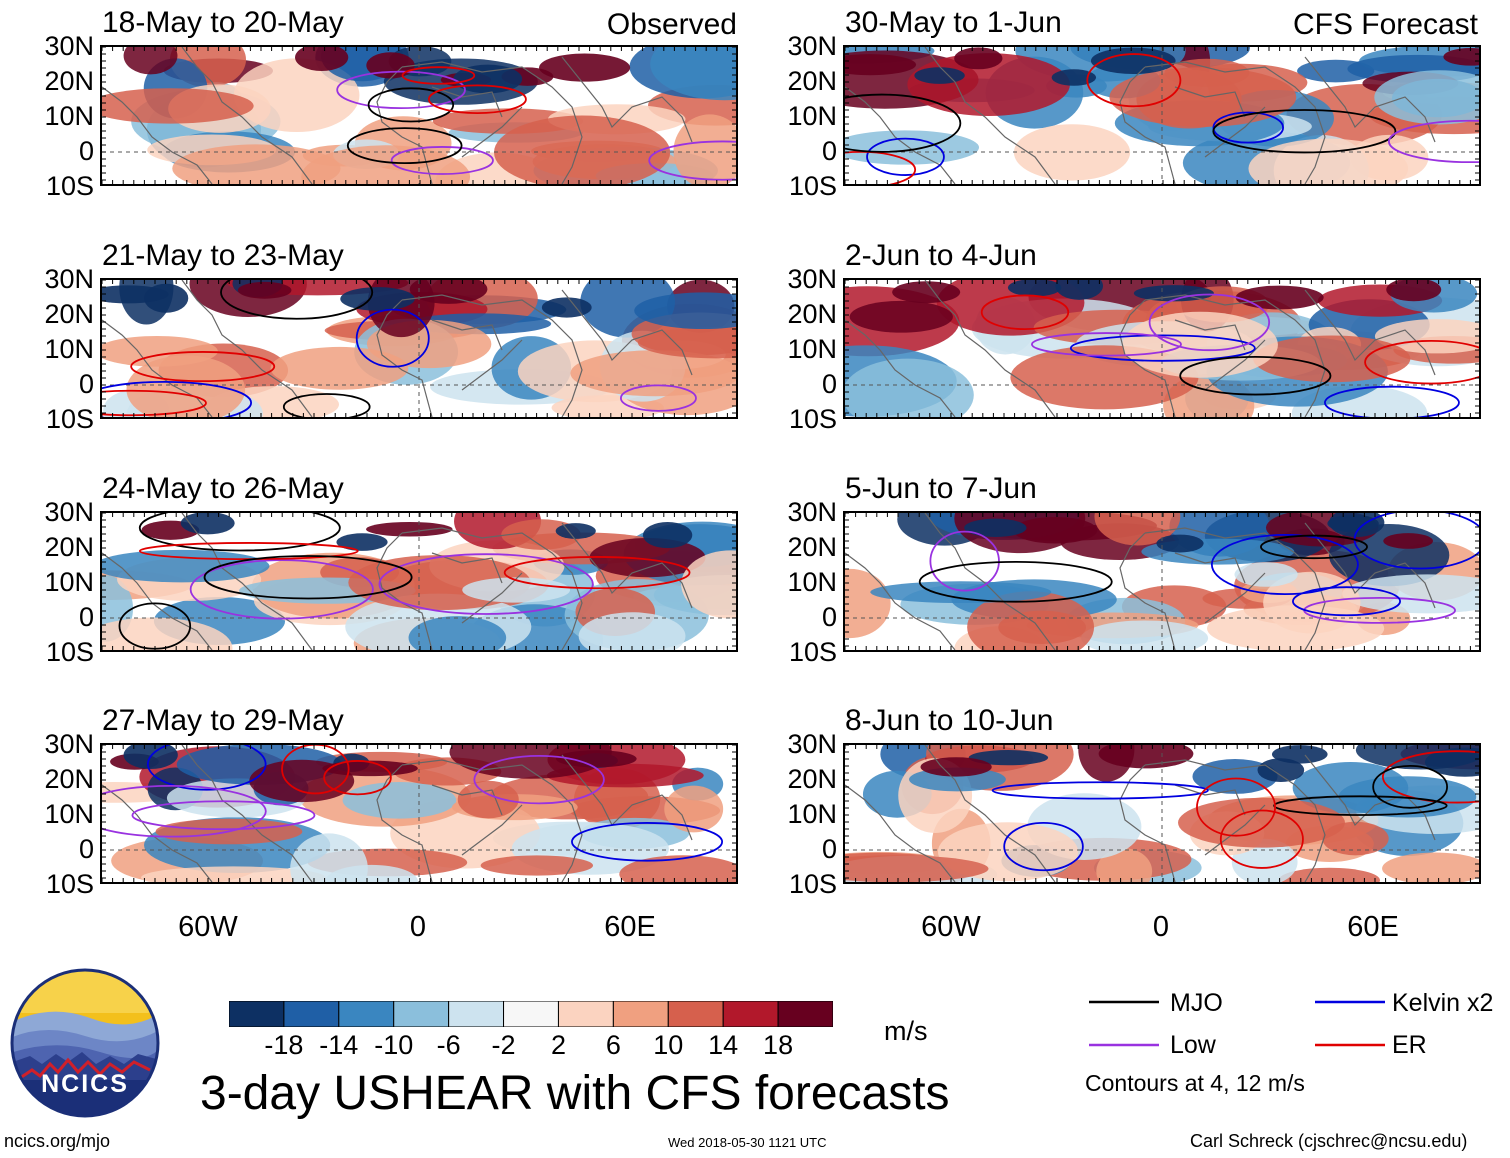 Image resolution: width=1510 pixels, height=1158 pixels. I want to click on x-tick-0-right: 0, so click(1161, 927).